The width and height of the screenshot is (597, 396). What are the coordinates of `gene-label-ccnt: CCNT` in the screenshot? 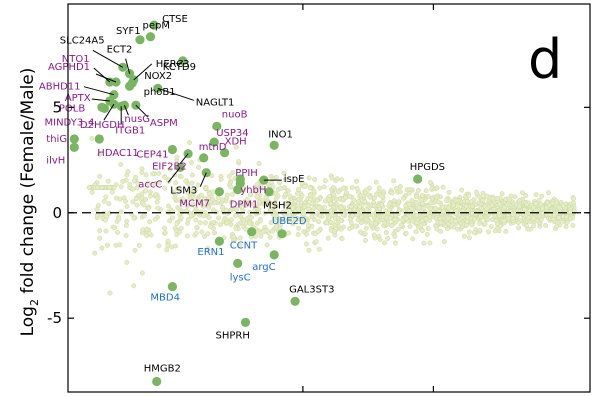 It's located at (244, 246).